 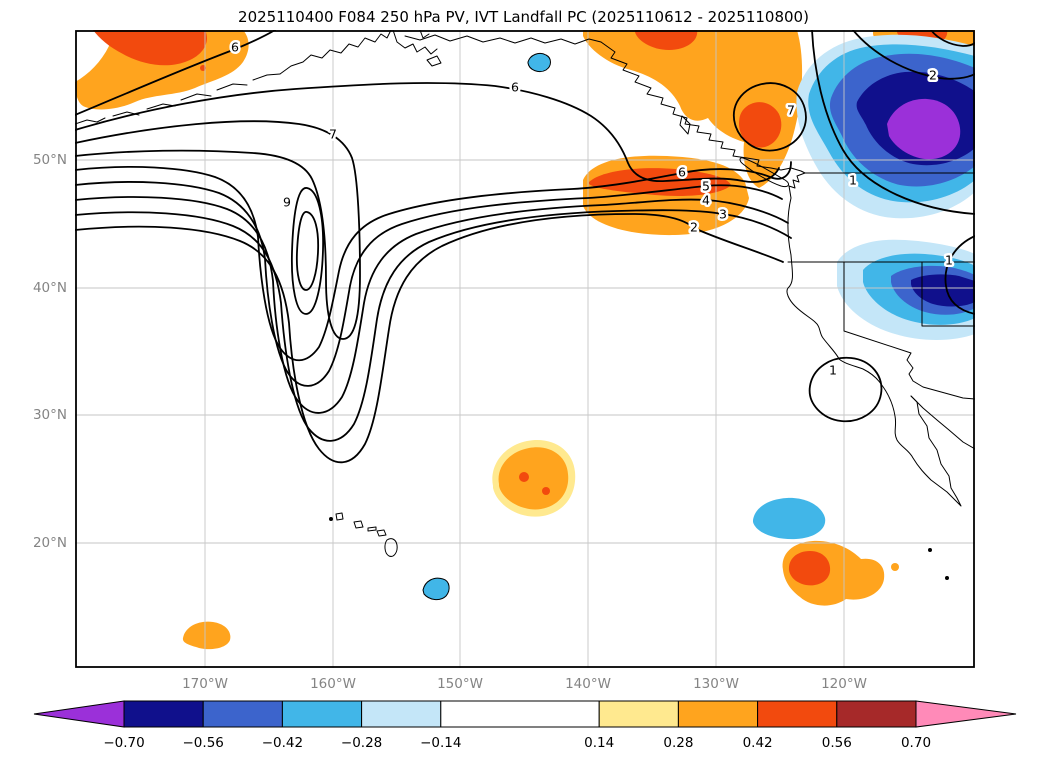 I want to click on x-axis-tick-label: 140°W, so click(x=588, y=684).